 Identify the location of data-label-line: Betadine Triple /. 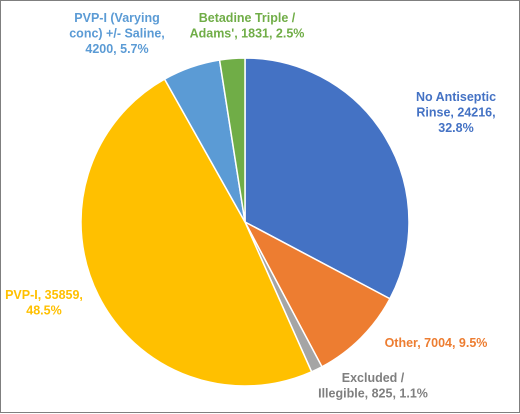
(247, 18).